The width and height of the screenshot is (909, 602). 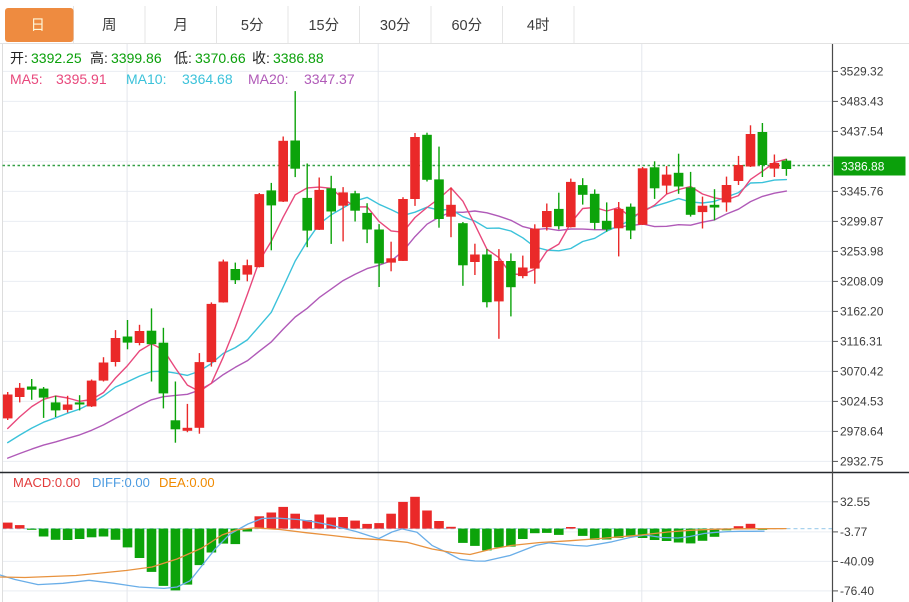 What do you see at coordinates (862, 311) in the screenshot?
I see `svg-text: 3162.20` at bounding box center [862, 311].